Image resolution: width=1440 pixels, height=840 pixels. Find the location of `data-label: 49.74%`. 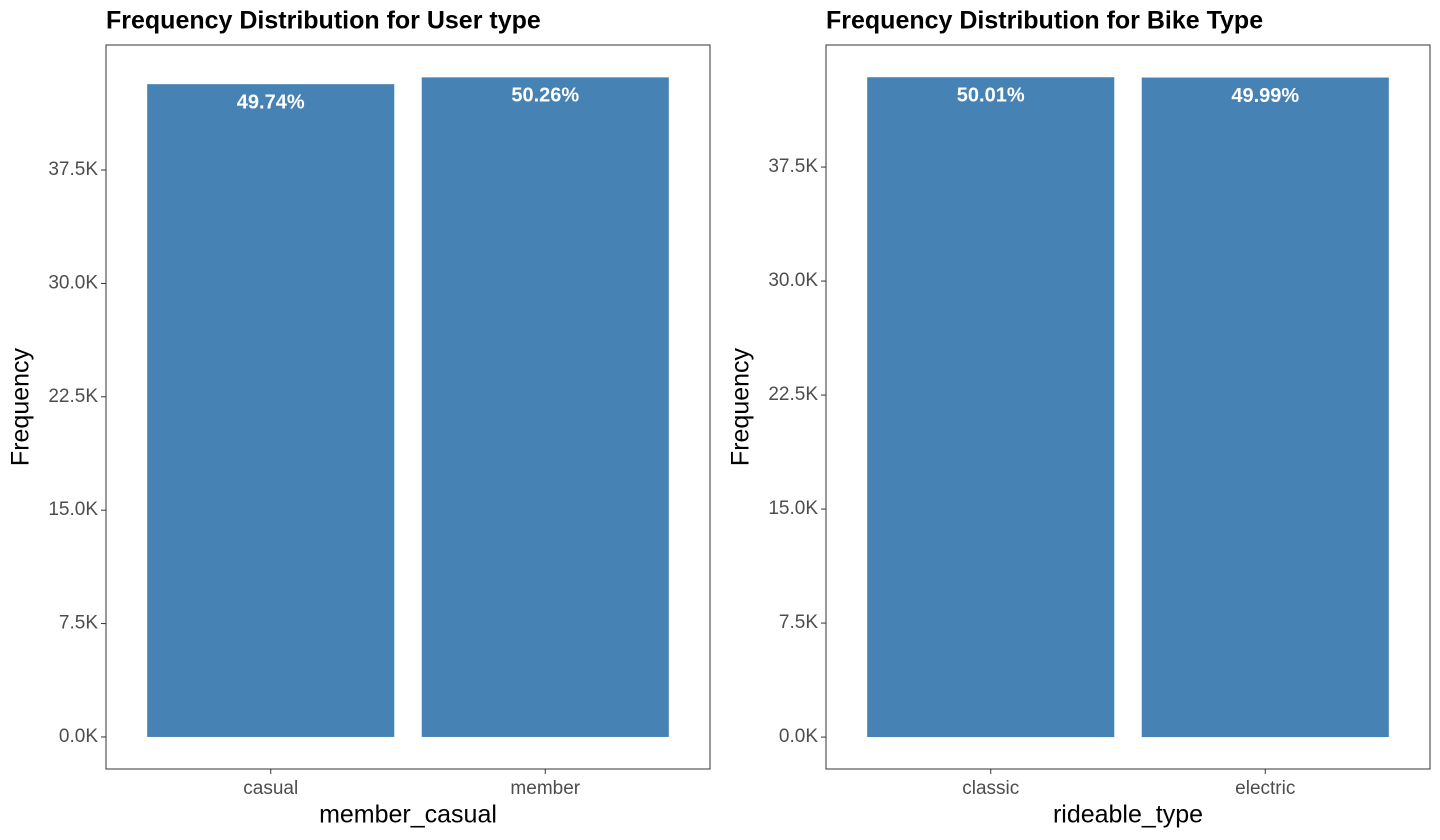

data-label: 49.74% is located at coordinates (271, 102).